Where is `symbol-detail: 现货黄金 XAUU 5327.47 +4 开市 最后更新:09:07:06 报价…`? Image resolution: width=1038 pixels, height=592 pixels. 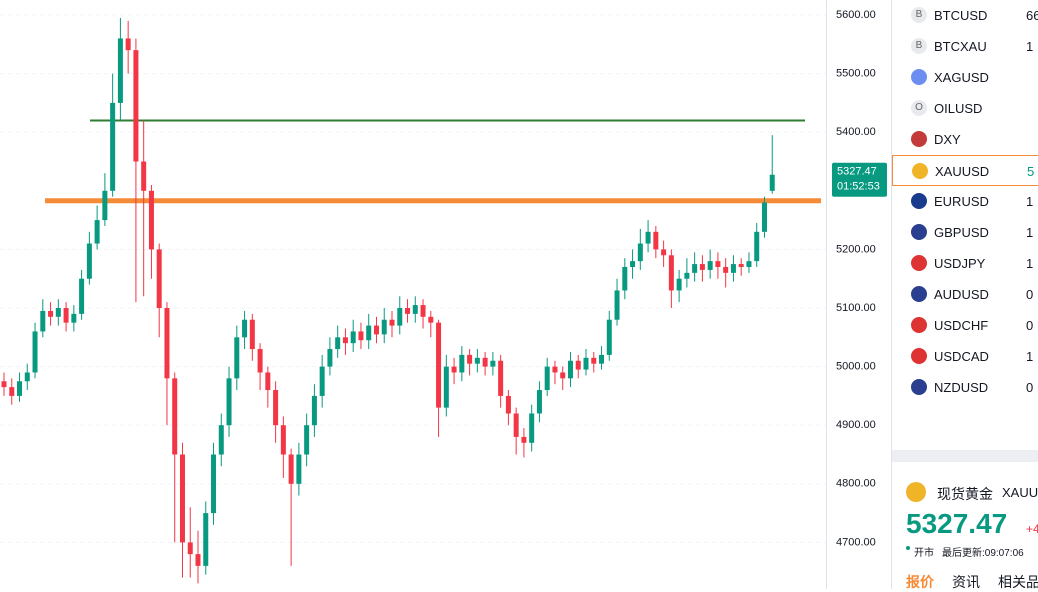 symbol-detail: 现货黄金 XAUU 5327.47 +4 开市 最后更新:09:07:06 报价… is located at coordinates (965, 526).